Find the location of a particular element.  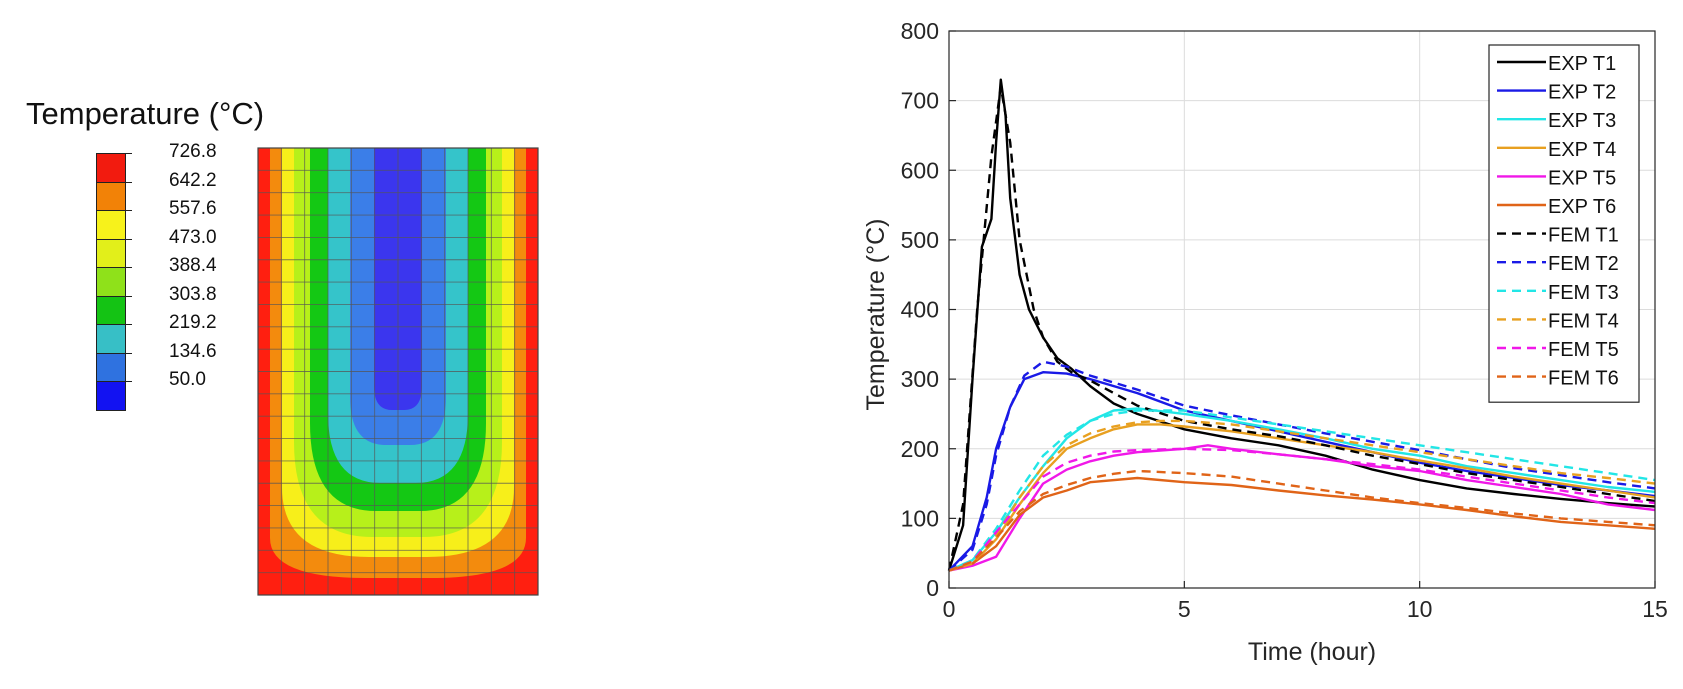

colorbar-label: 134.6 is located at coordinates (193, 351).